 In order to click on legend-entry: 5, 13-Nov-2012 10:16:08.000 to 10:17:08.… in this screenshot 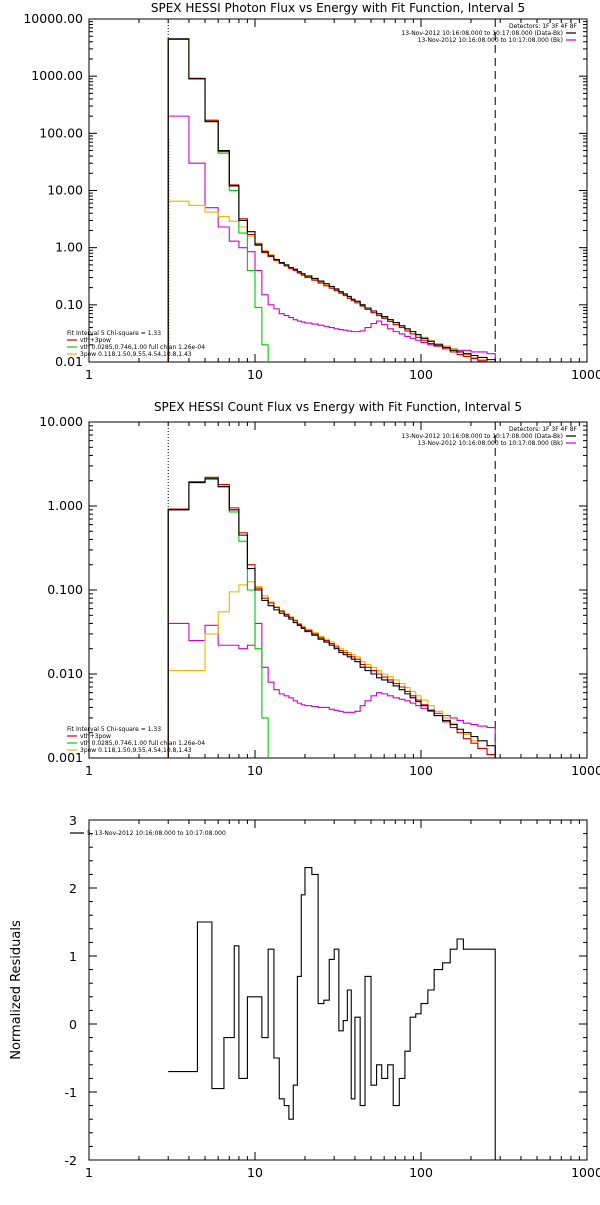, I will do `click(156, 833)`.